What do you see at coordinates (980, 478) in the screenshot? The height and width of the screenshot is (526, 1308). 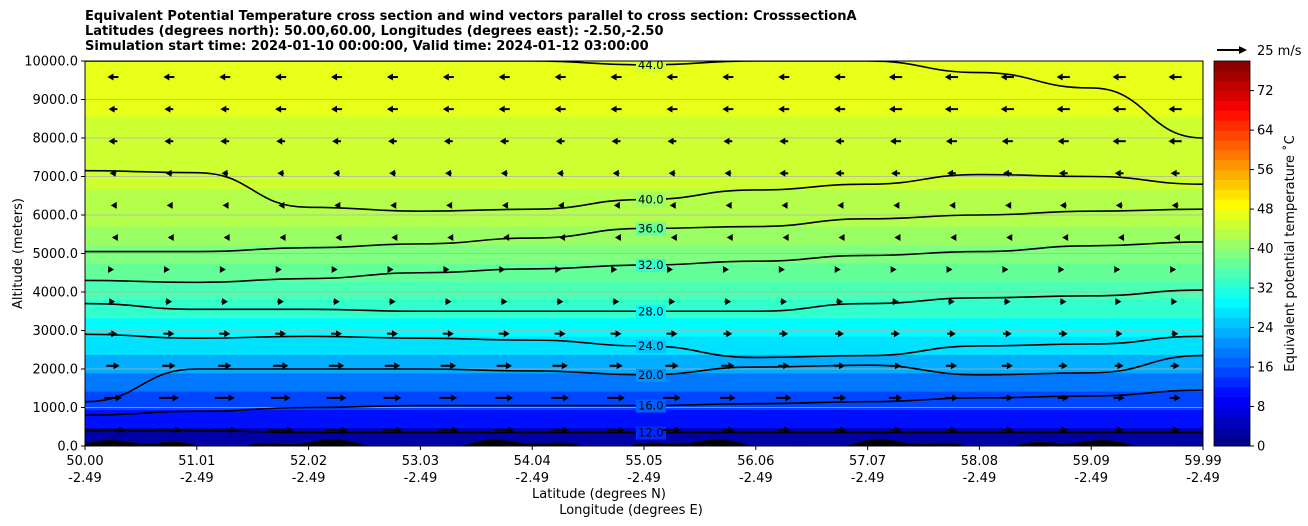 I see `x-tick-label-lon: -2.49` at bounding box center [980, 478].